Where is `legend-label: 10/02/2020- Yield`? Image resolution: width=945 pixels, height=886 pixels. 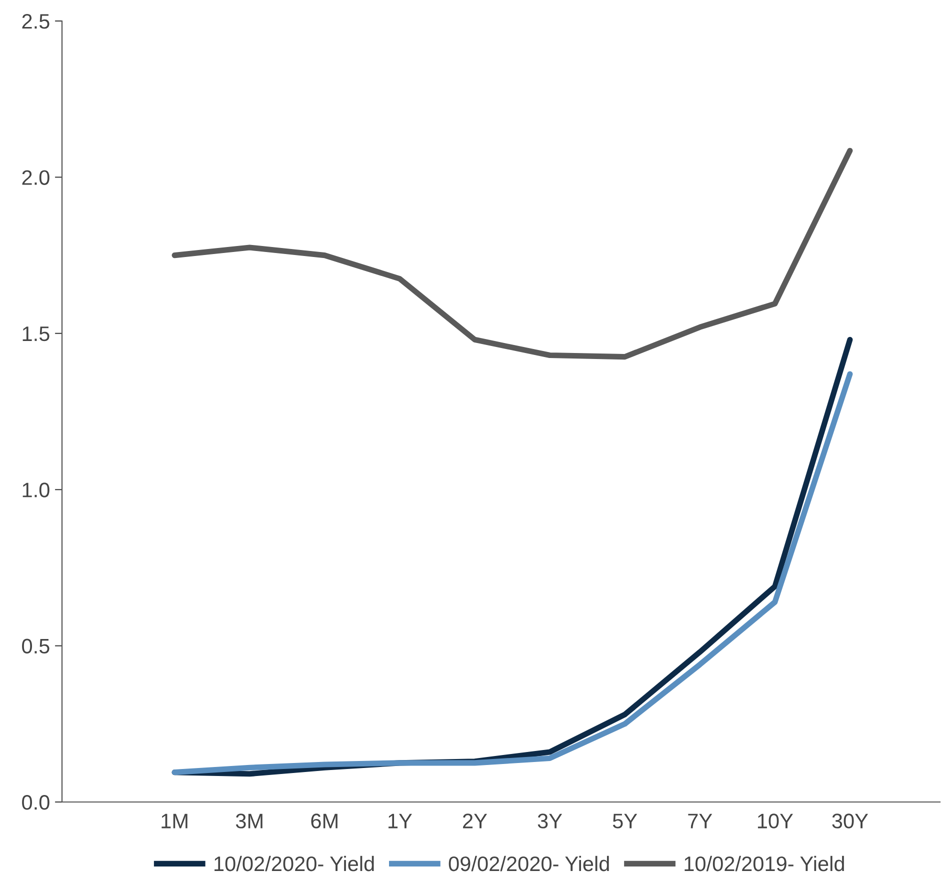
legend-label: 10/02/2020- Yield is located at coordinates (294, 864).